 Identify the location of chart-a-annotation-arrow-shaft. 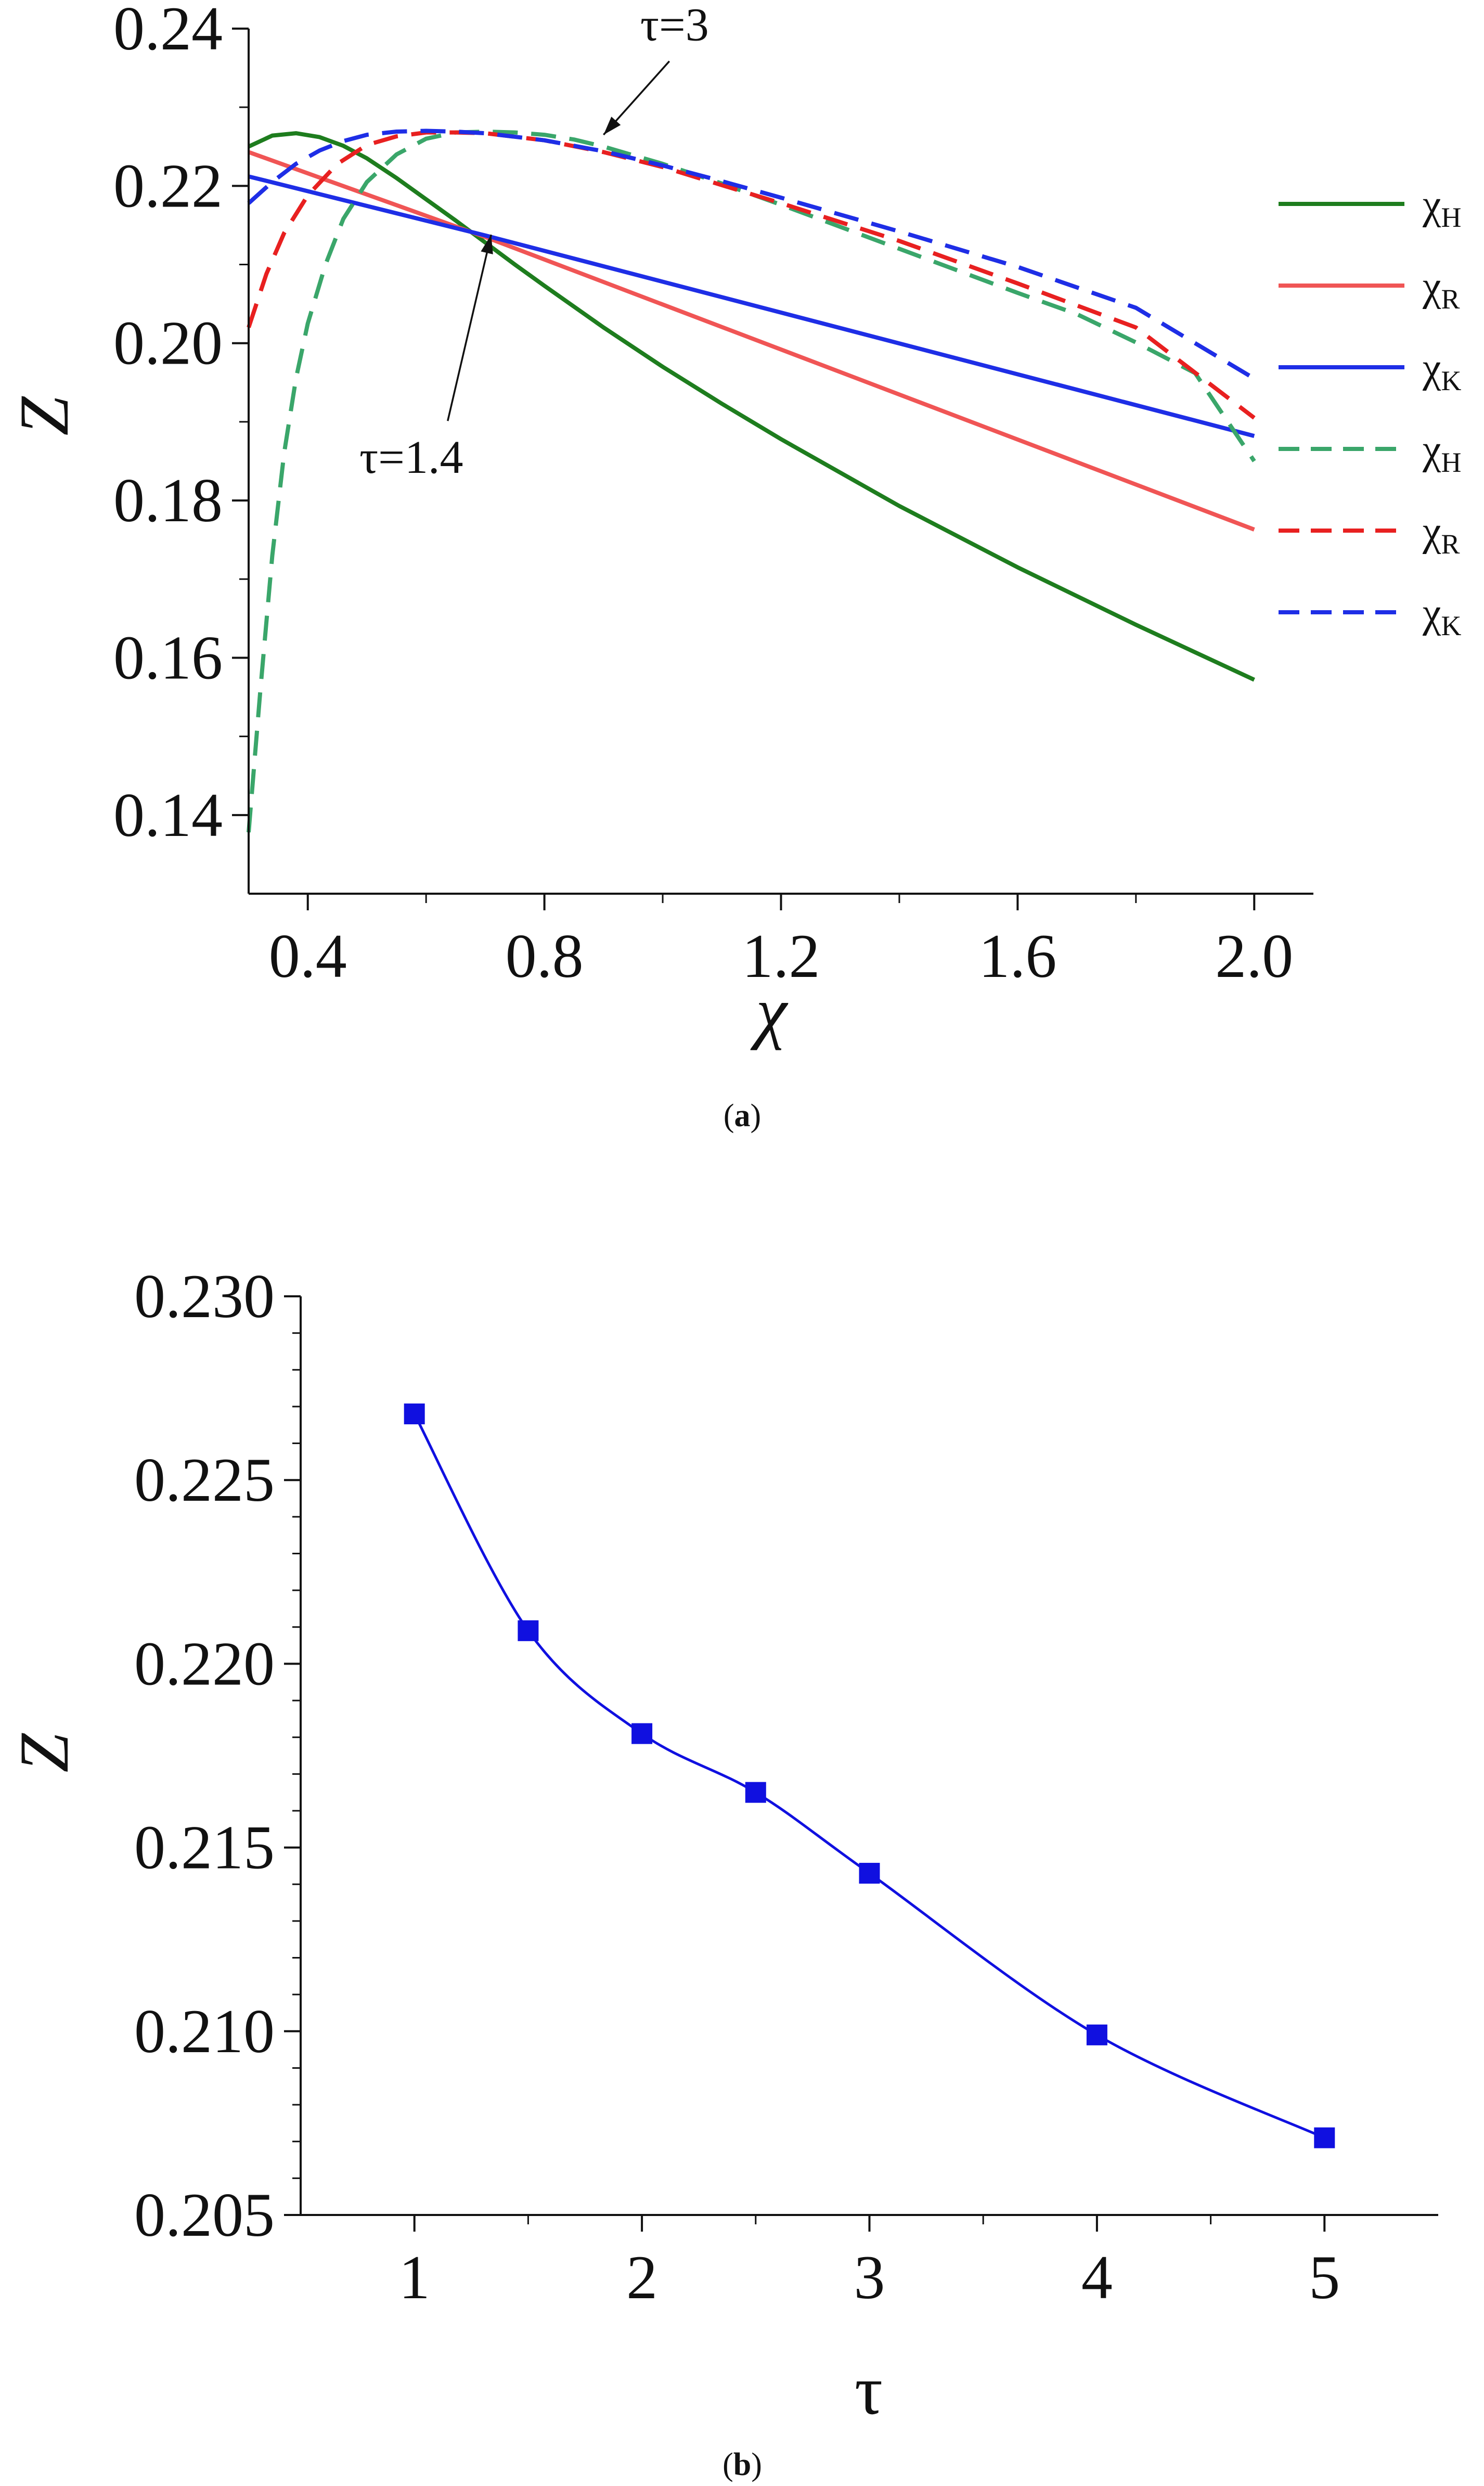
(469, 328).